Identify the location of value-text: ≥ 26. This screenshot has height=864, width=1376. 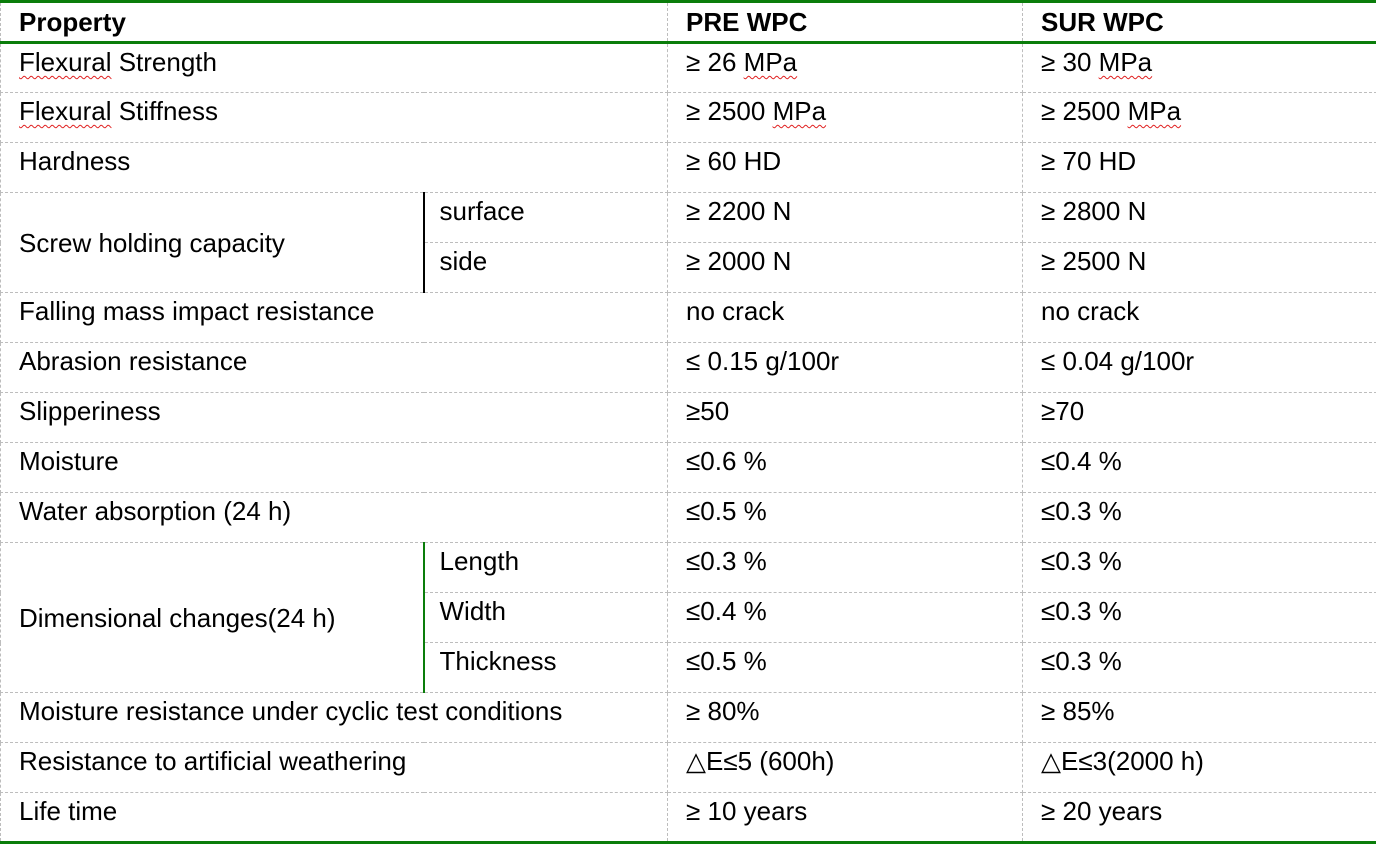
(715, 62).